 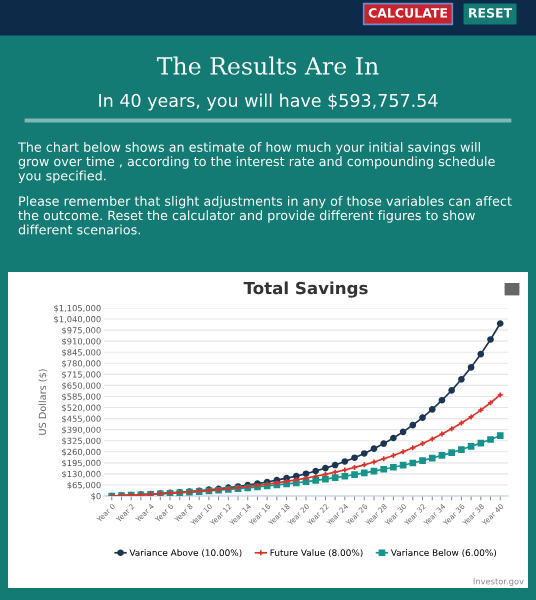 I want to click on chart-title: Total Savings, so click(x=305, y=289).